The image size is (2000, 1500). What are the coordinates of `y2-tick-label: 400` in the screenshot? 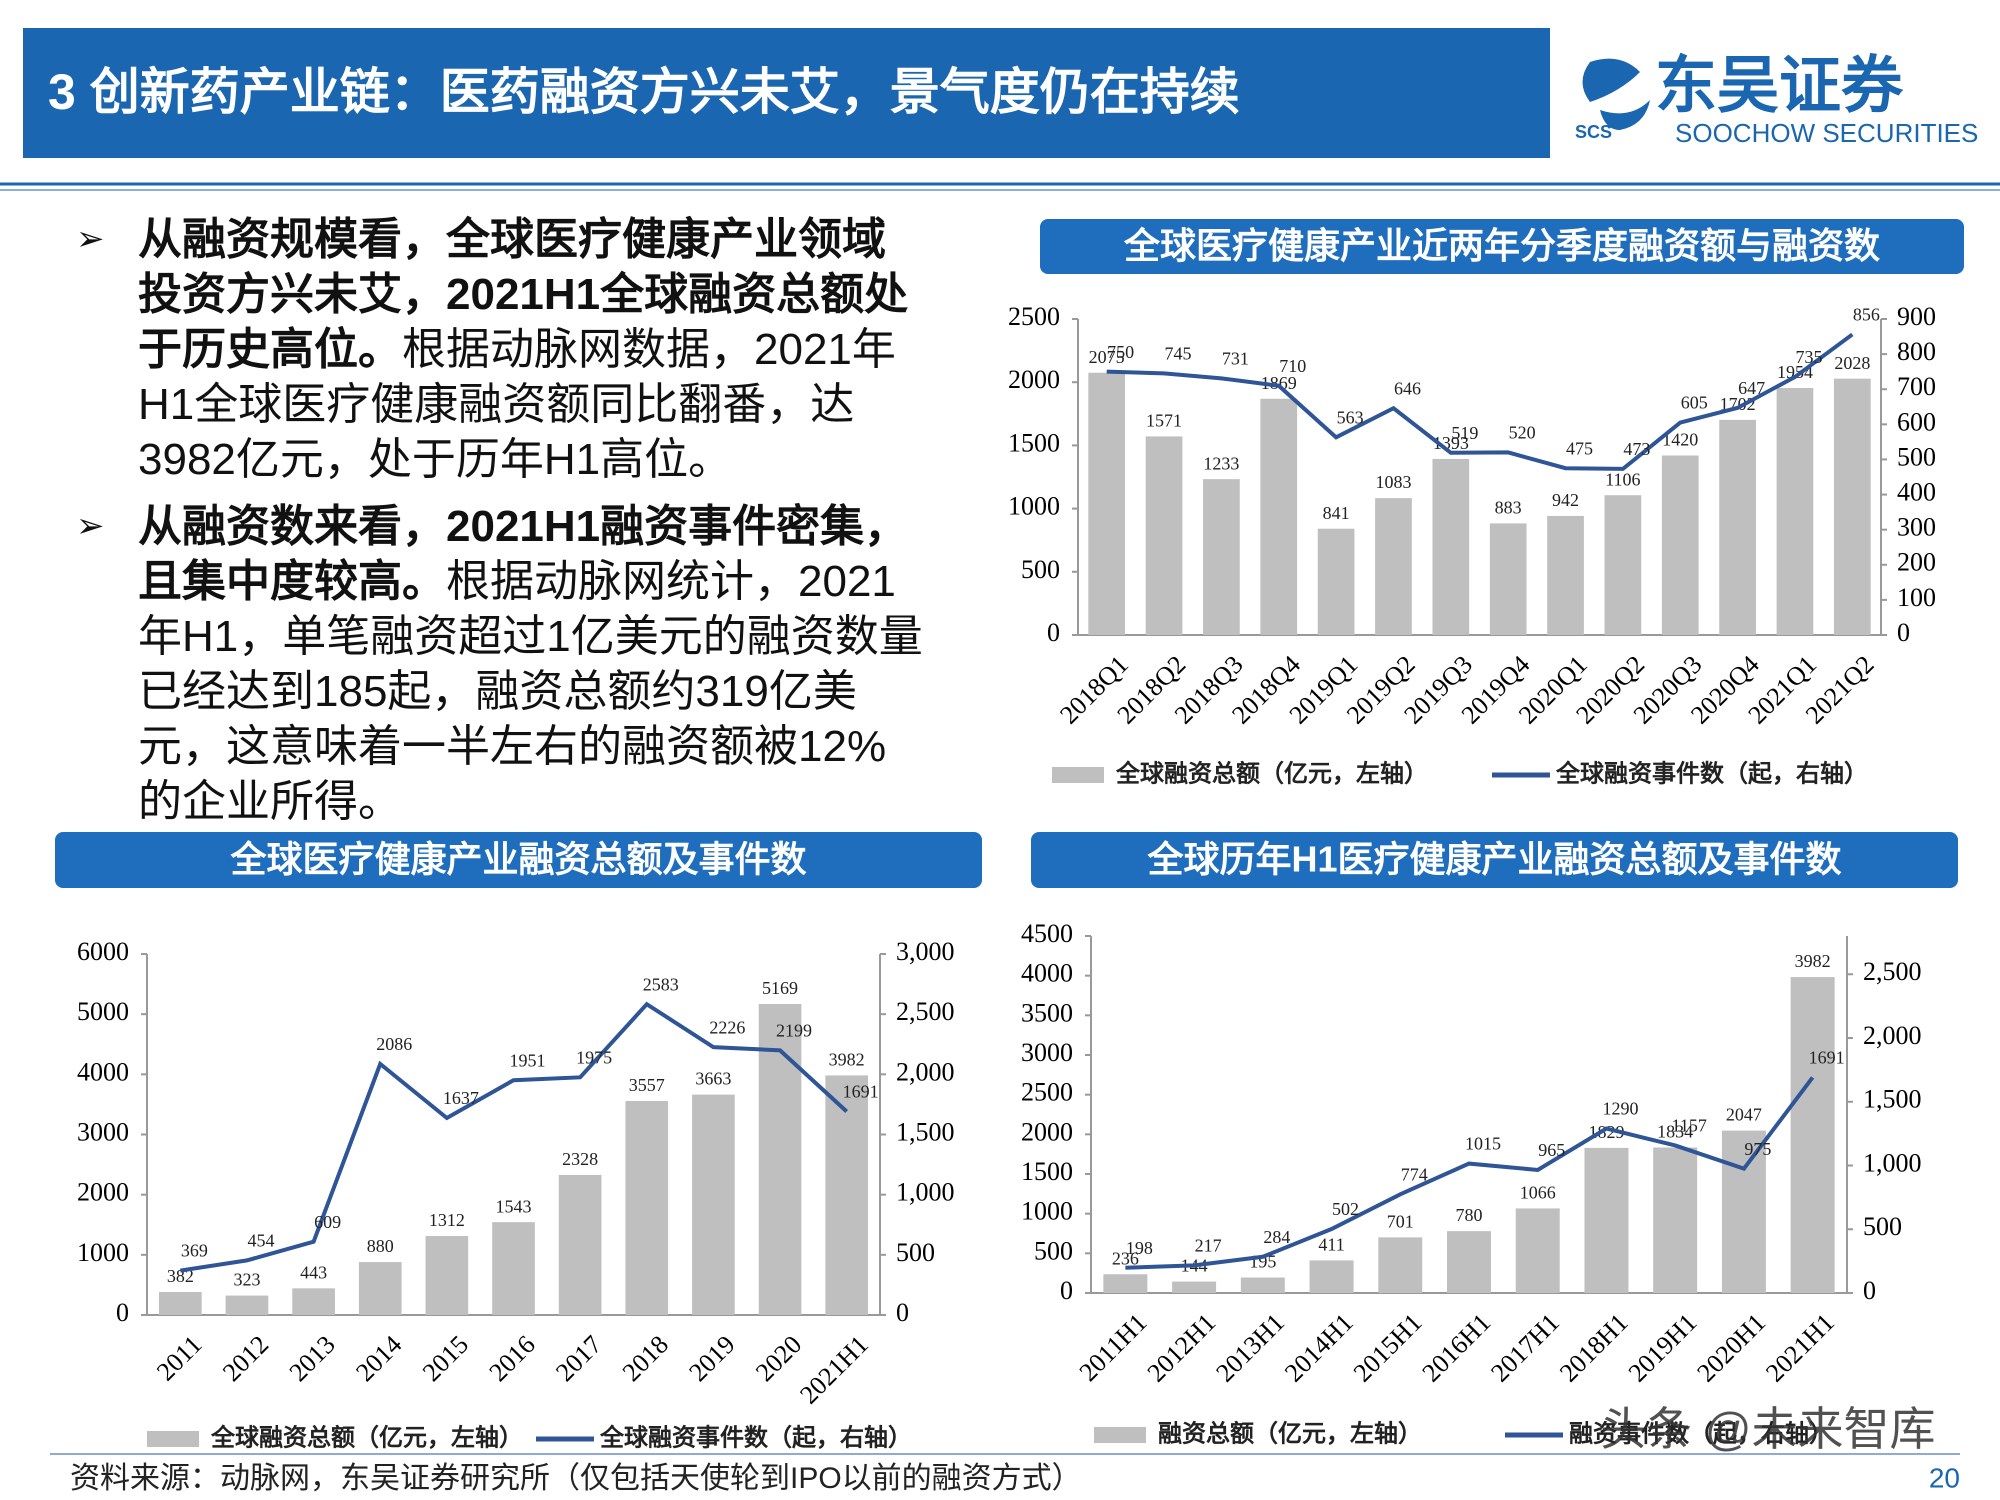 It's located at (1916, 492).